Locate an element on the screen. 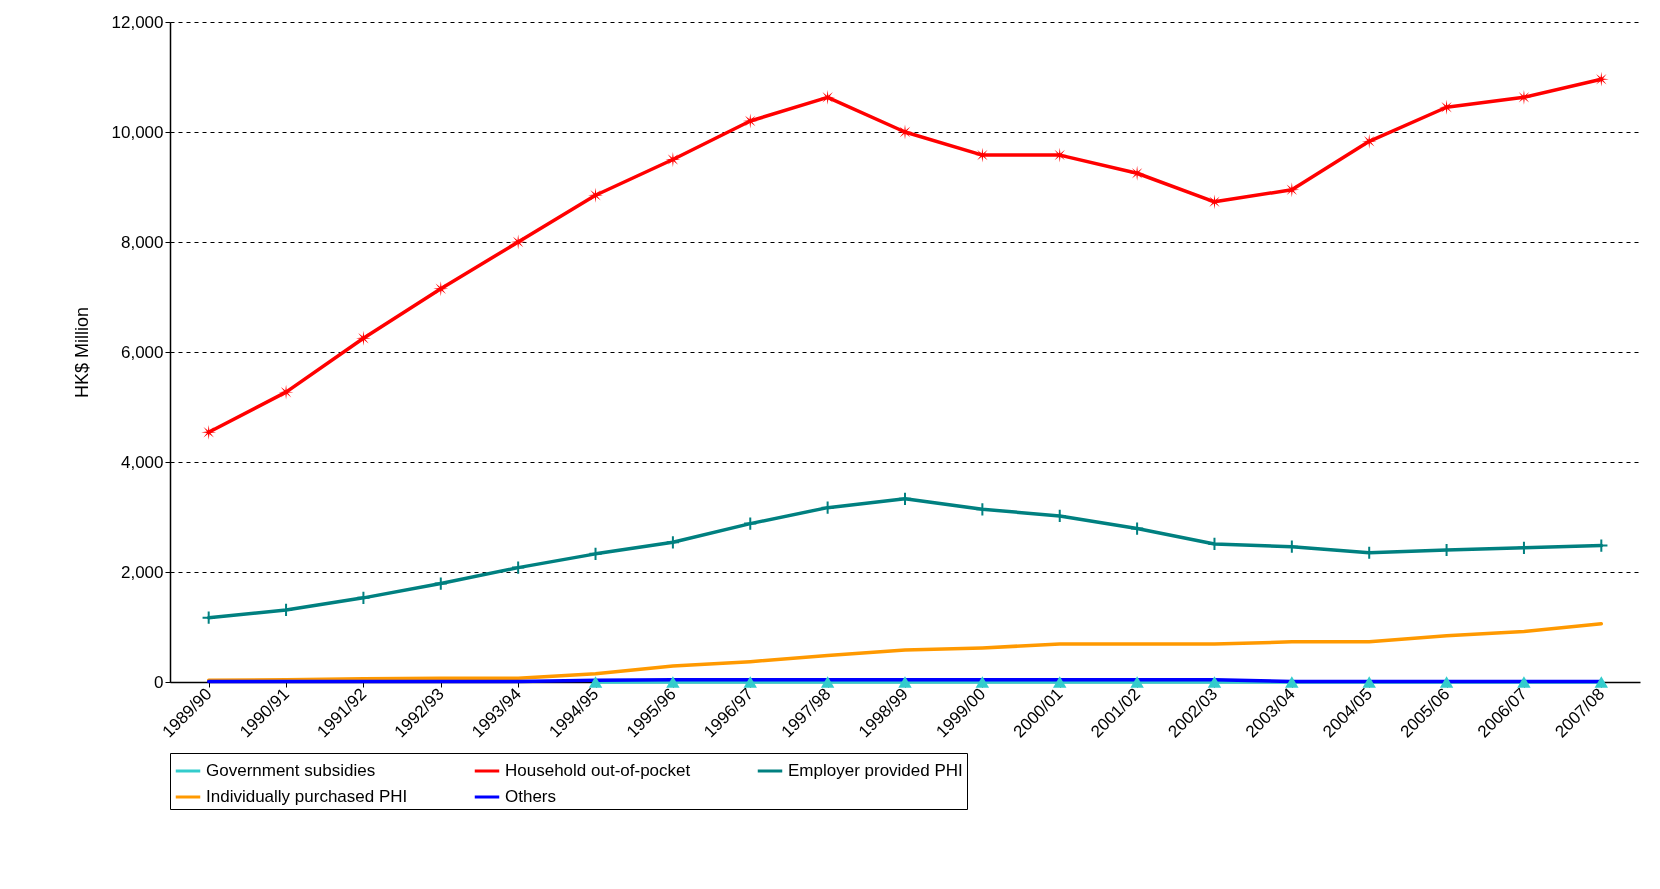 This screenshot has height=889, width=1660. y-axis-title: HK$ Million is located at coordinates (81, 352).